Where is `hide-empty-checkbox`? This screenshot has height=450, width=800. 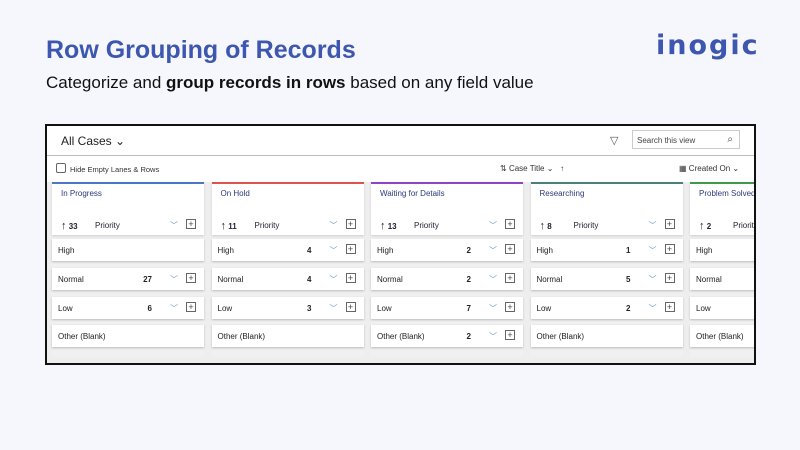 hide-empty-checkbox is located at coordinates (61, 168).